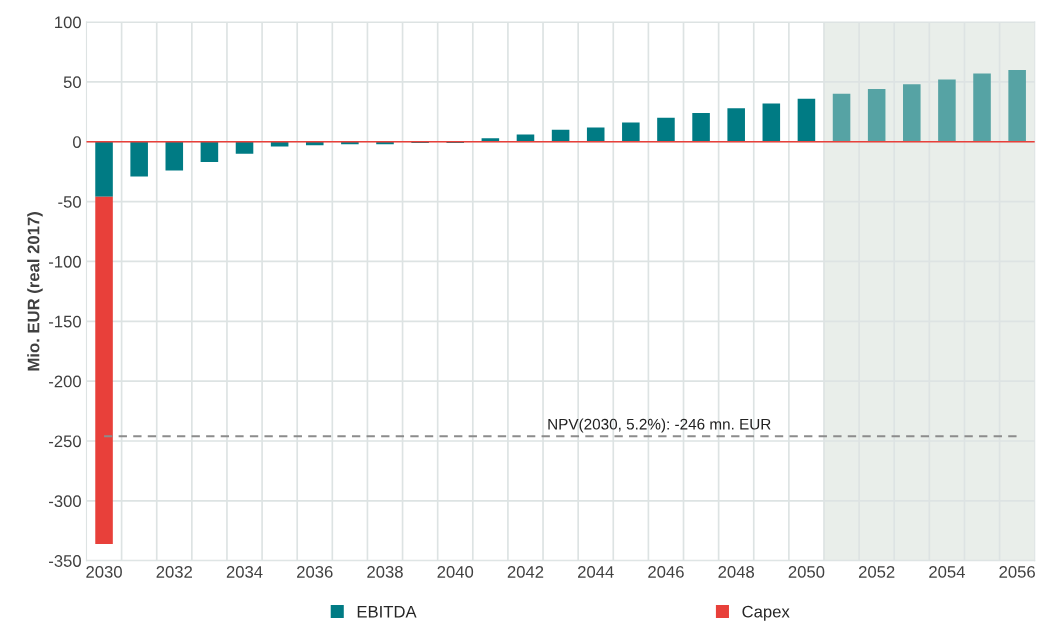  I want to click on x-tick-label: 2044, so click(596, 572).